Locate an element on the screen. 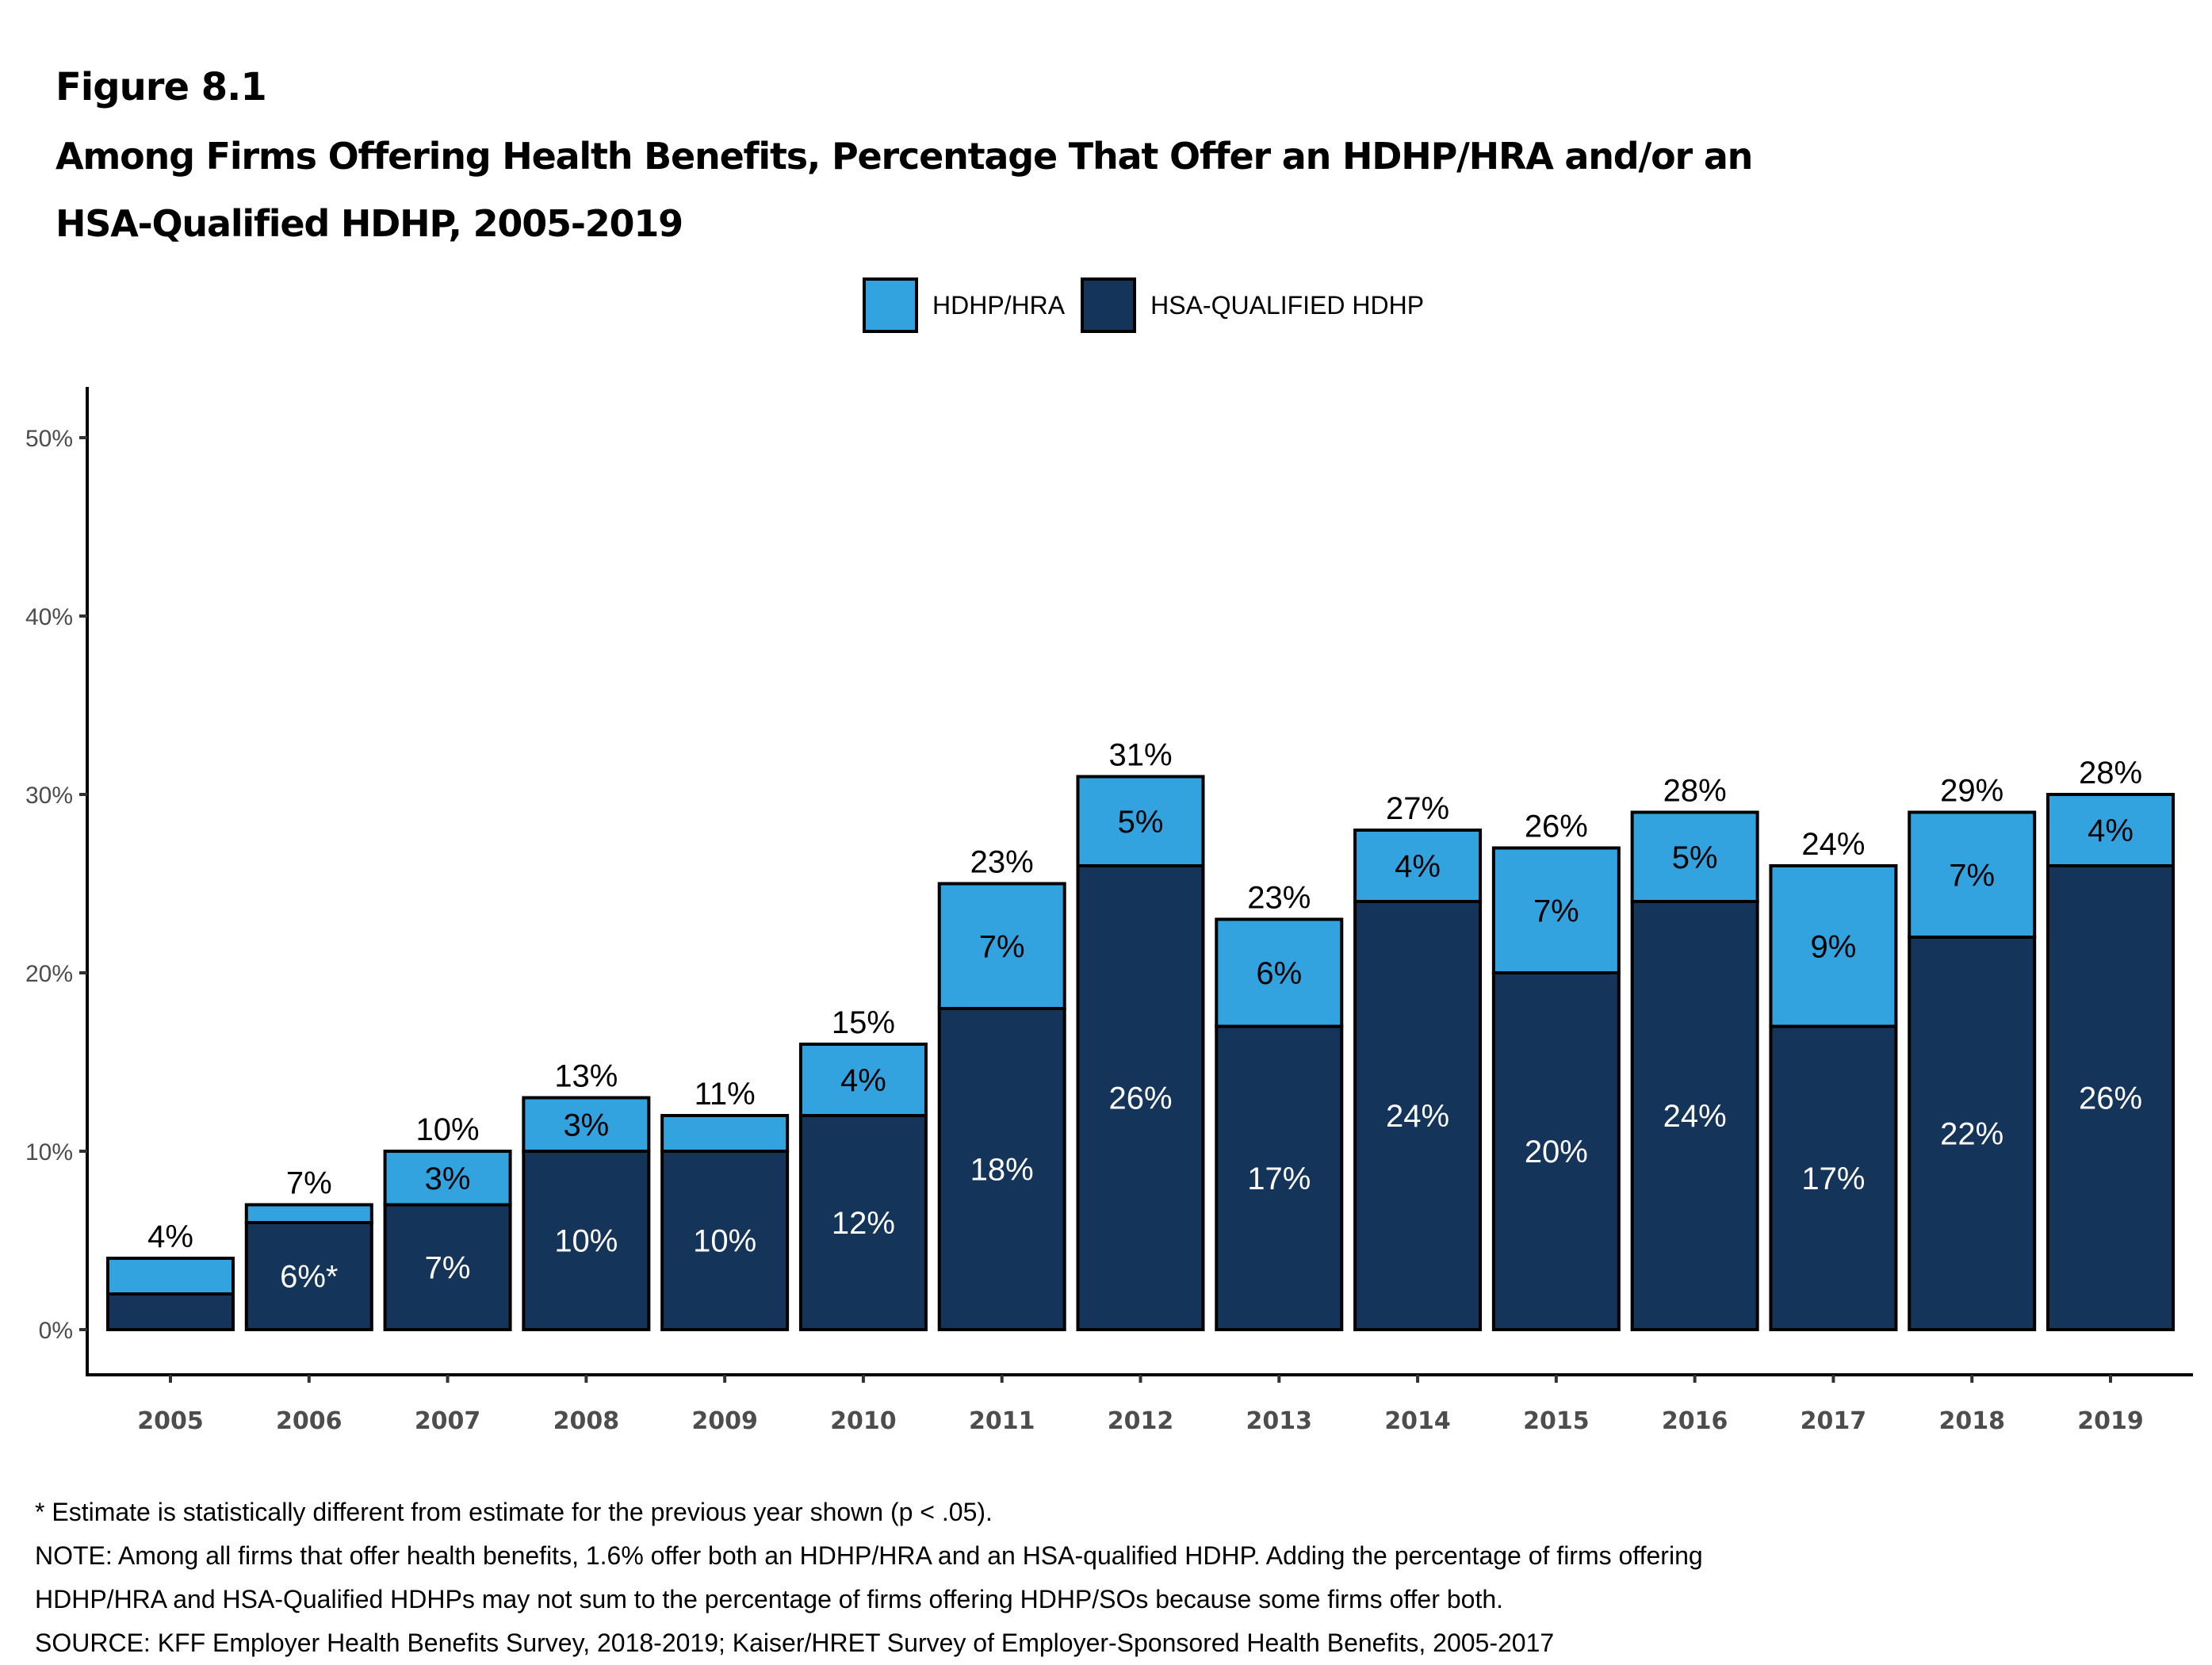  data-label-hsa: 22% is located at coordinates (1971, 1134).